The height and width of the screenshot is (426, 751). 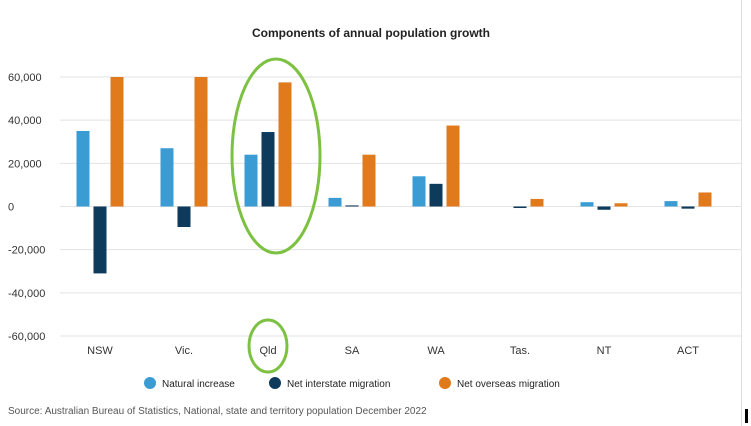 I want to click on y-tick-label: 0, so click(x=11, y=208).